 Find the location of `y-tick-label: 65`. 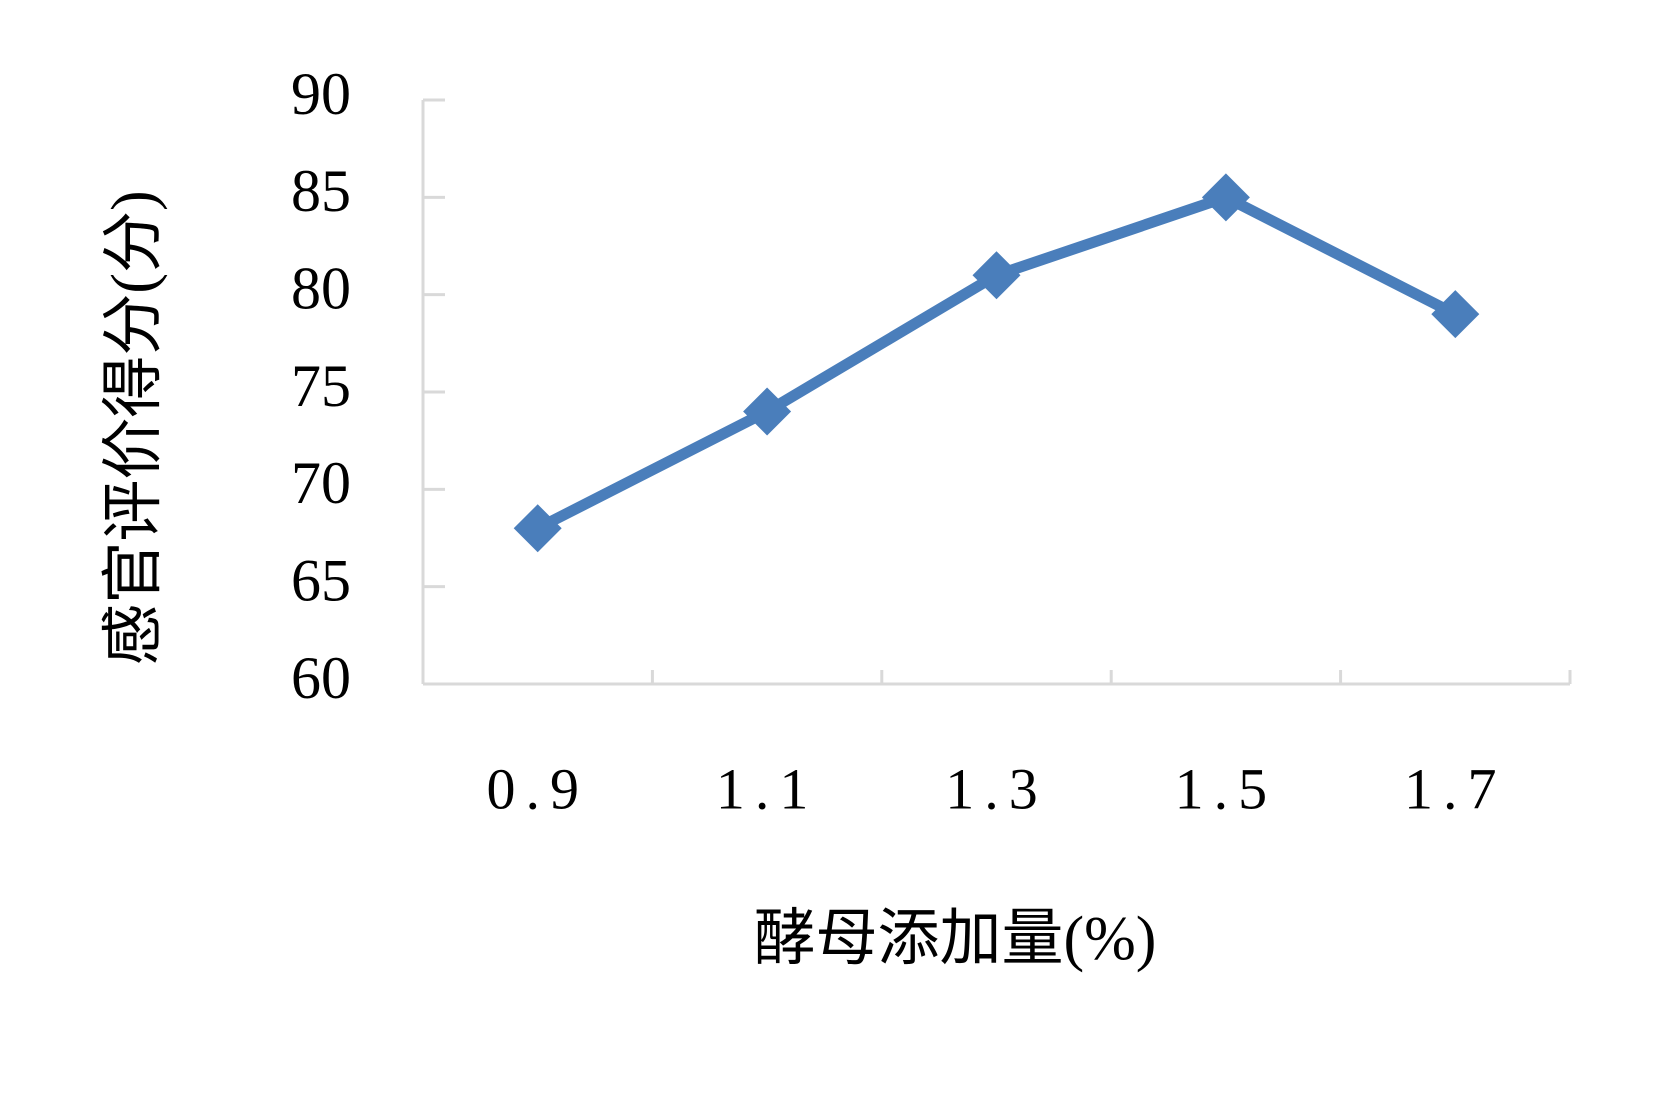

y-tick-label: 65 is located at coordinates (321, 580).